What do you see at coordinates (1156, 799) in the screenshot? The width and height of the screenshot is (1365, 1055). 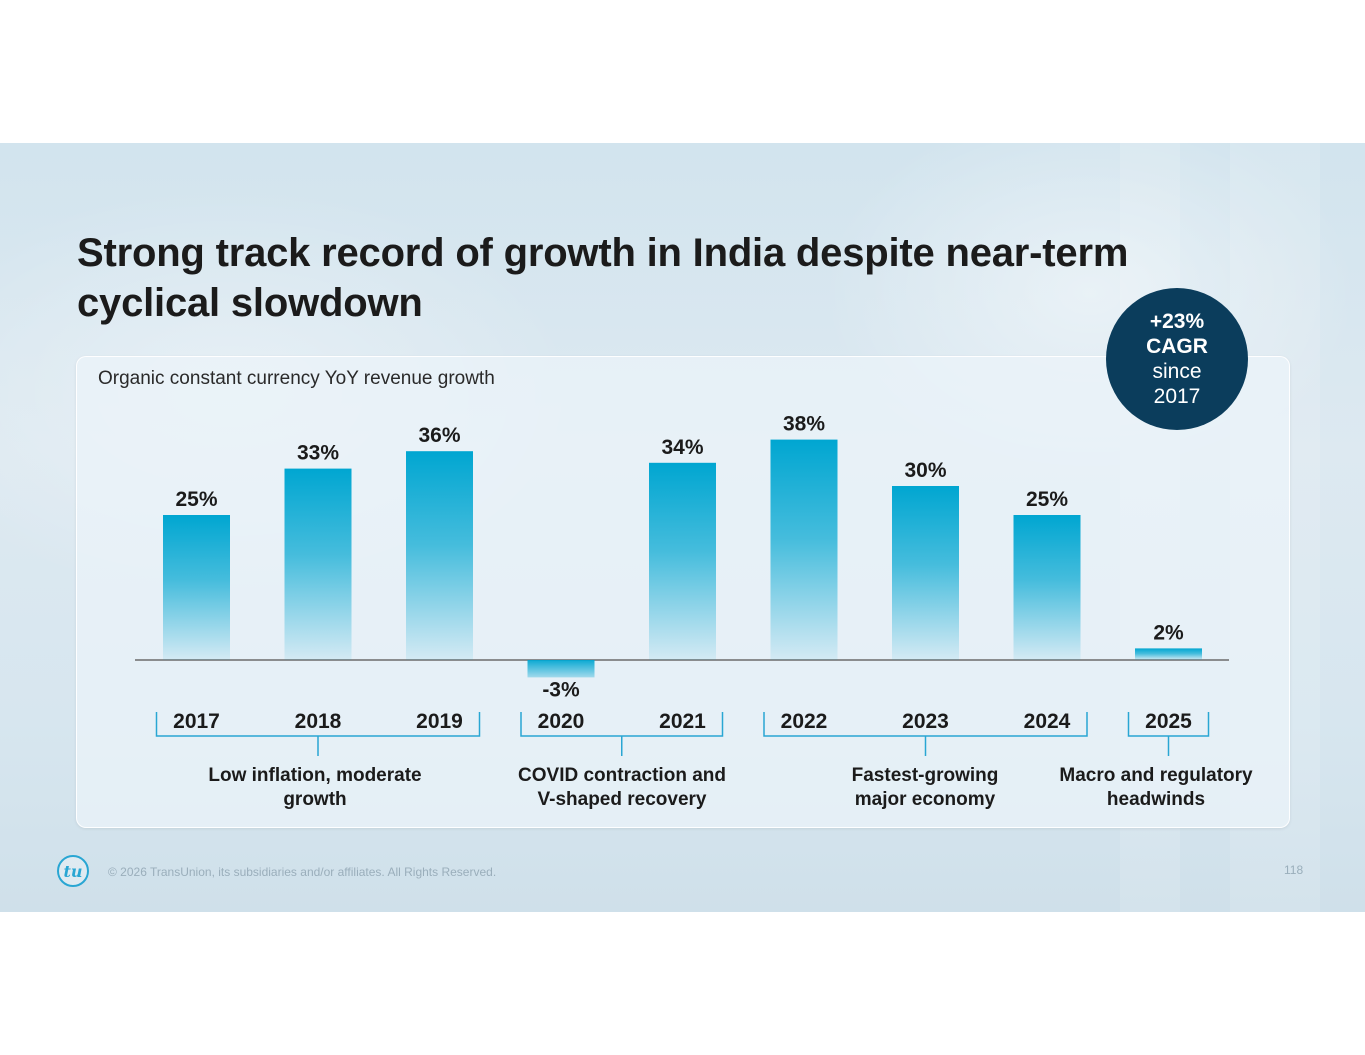 I see `group-label-line2: headwinds` at bounding box center [1156, 799].